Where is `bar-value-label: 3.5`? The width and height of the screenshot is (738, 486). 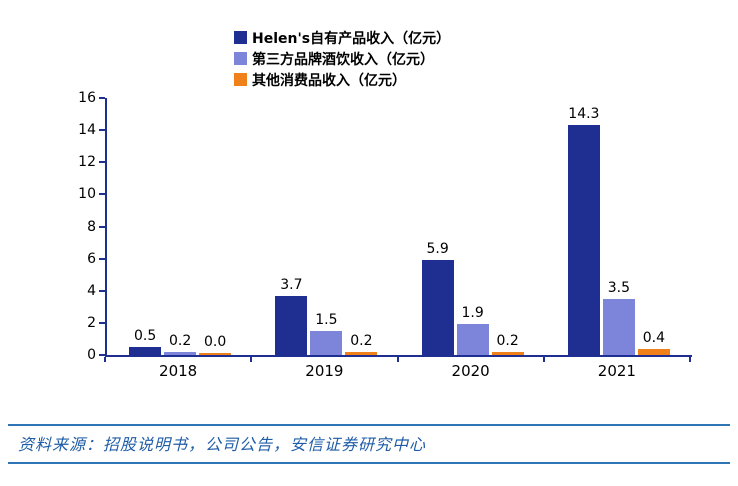
bar-value-label: 3.5 is located at coordinates (618, 288).